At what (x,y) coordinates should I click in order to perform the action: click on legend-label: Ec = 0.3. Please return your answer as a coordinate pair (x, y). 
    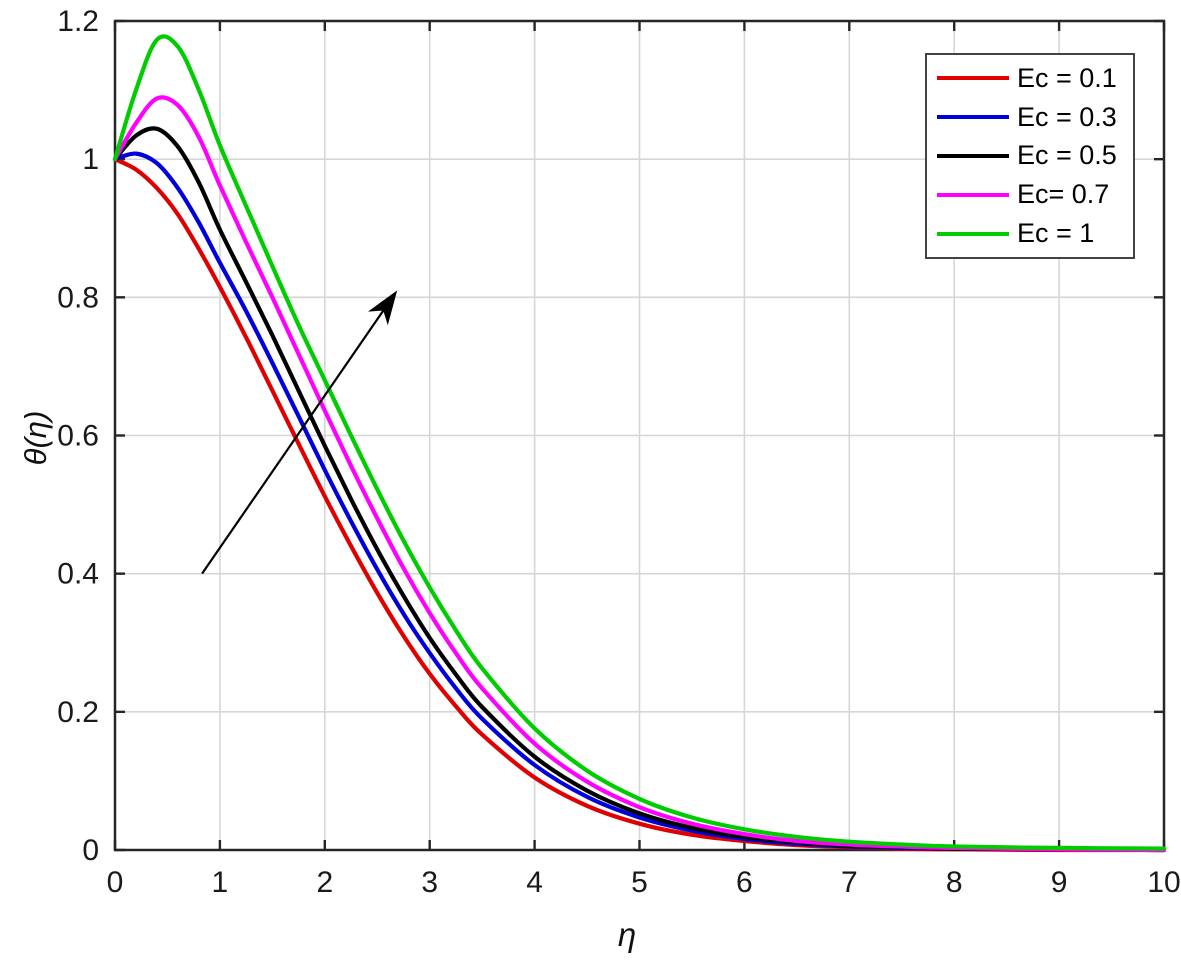
    Looking at the image, I should click on (1067, 116).